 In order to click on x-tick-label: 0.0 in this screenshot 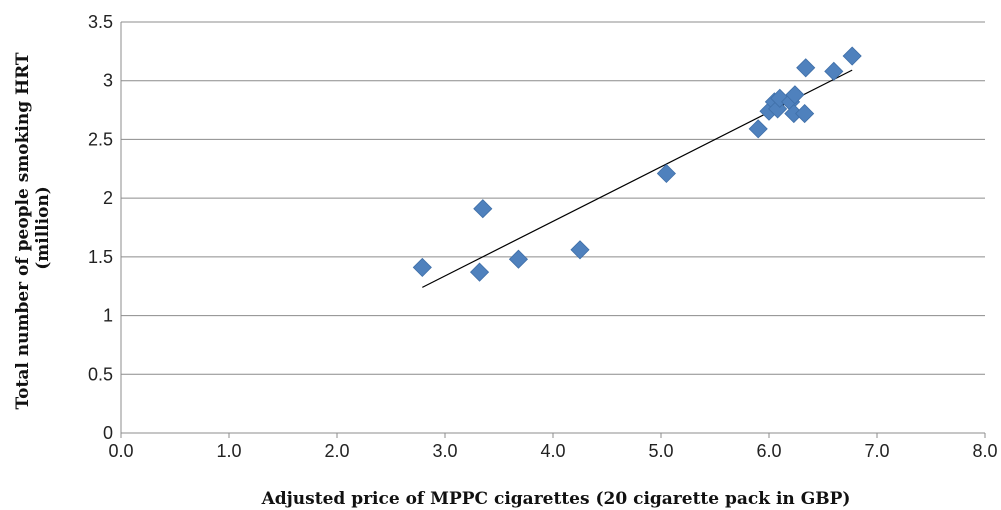, I will do `click(120, 451)`.